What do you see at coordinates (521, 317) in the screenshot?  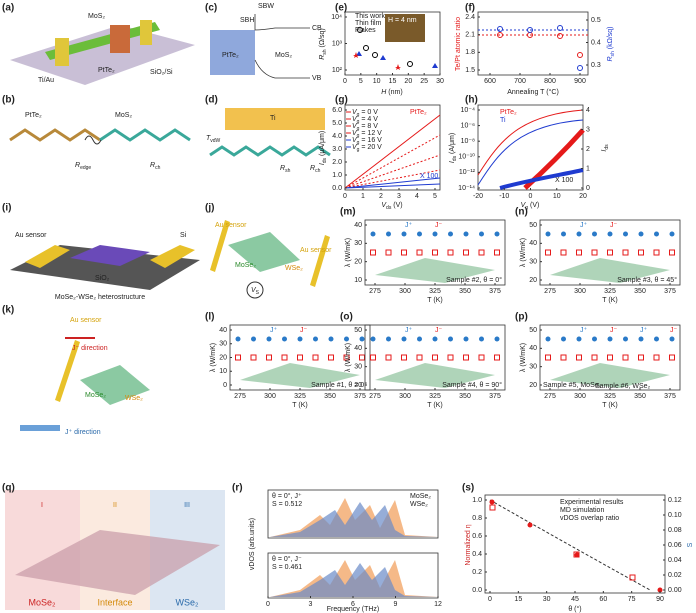 I see `panel-label: (p)` at bounding box center [521, 317].